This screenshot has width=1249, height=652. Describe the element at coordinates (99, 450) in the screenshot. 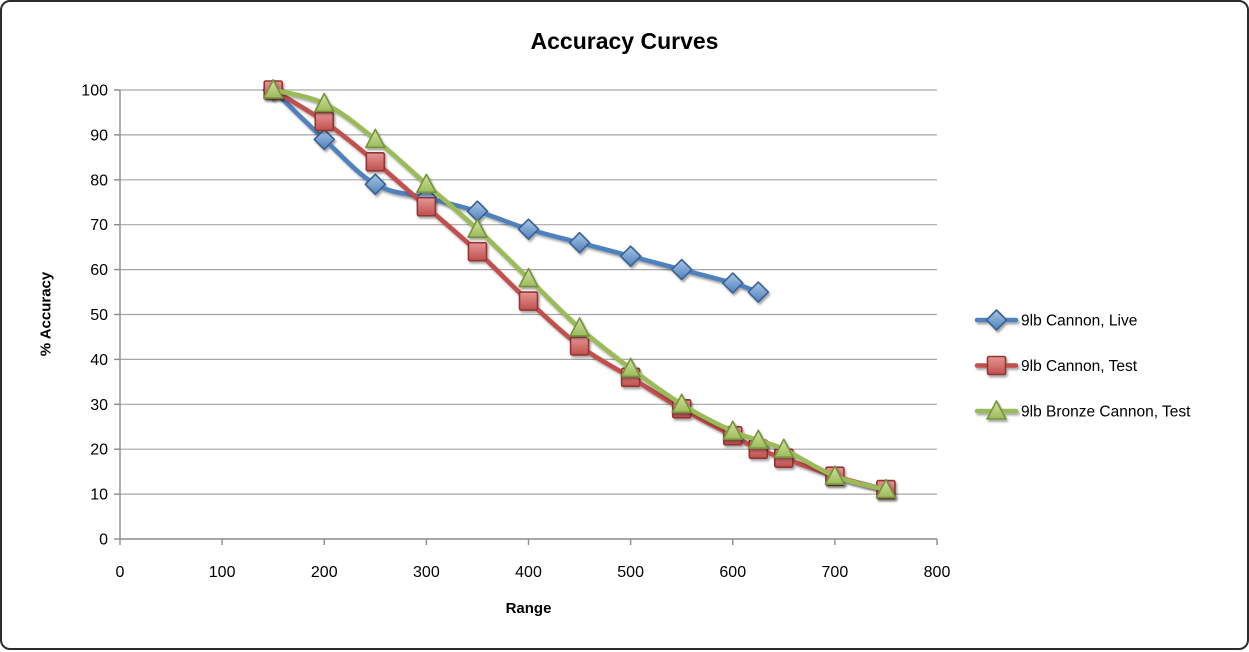

I see `y-tick-label: 20` at that location.